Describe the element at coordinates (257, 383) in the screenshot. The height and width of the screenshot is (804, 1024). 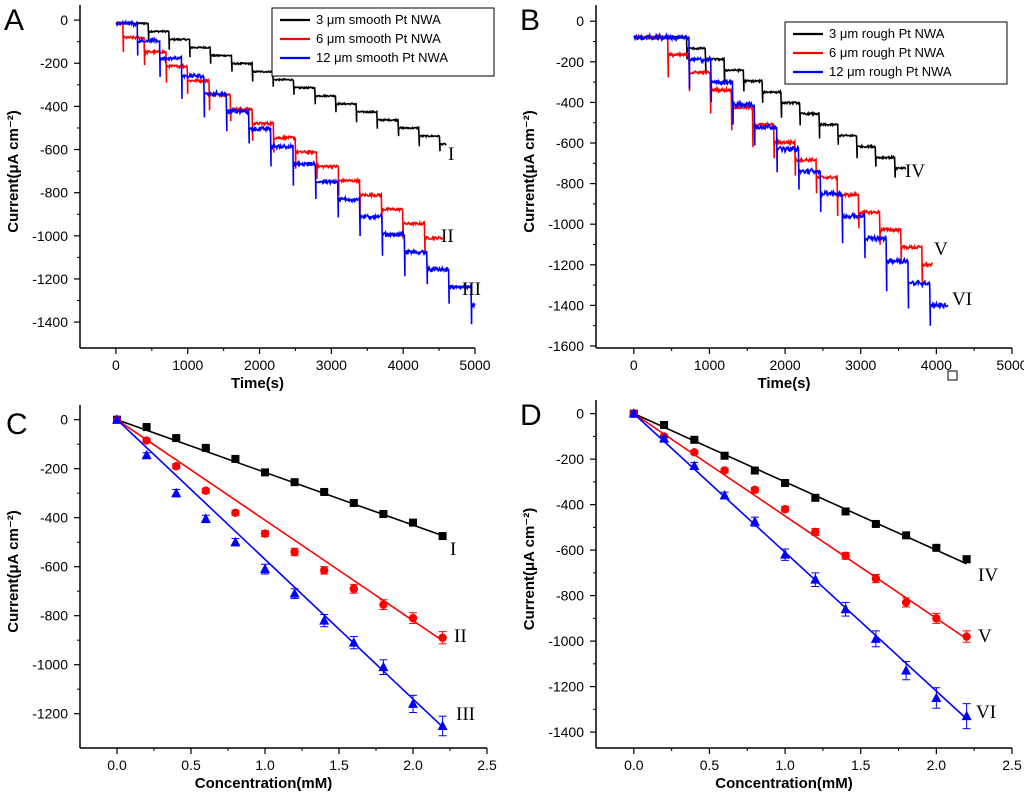
I see `x-axis-label: Time(s)` at that location.